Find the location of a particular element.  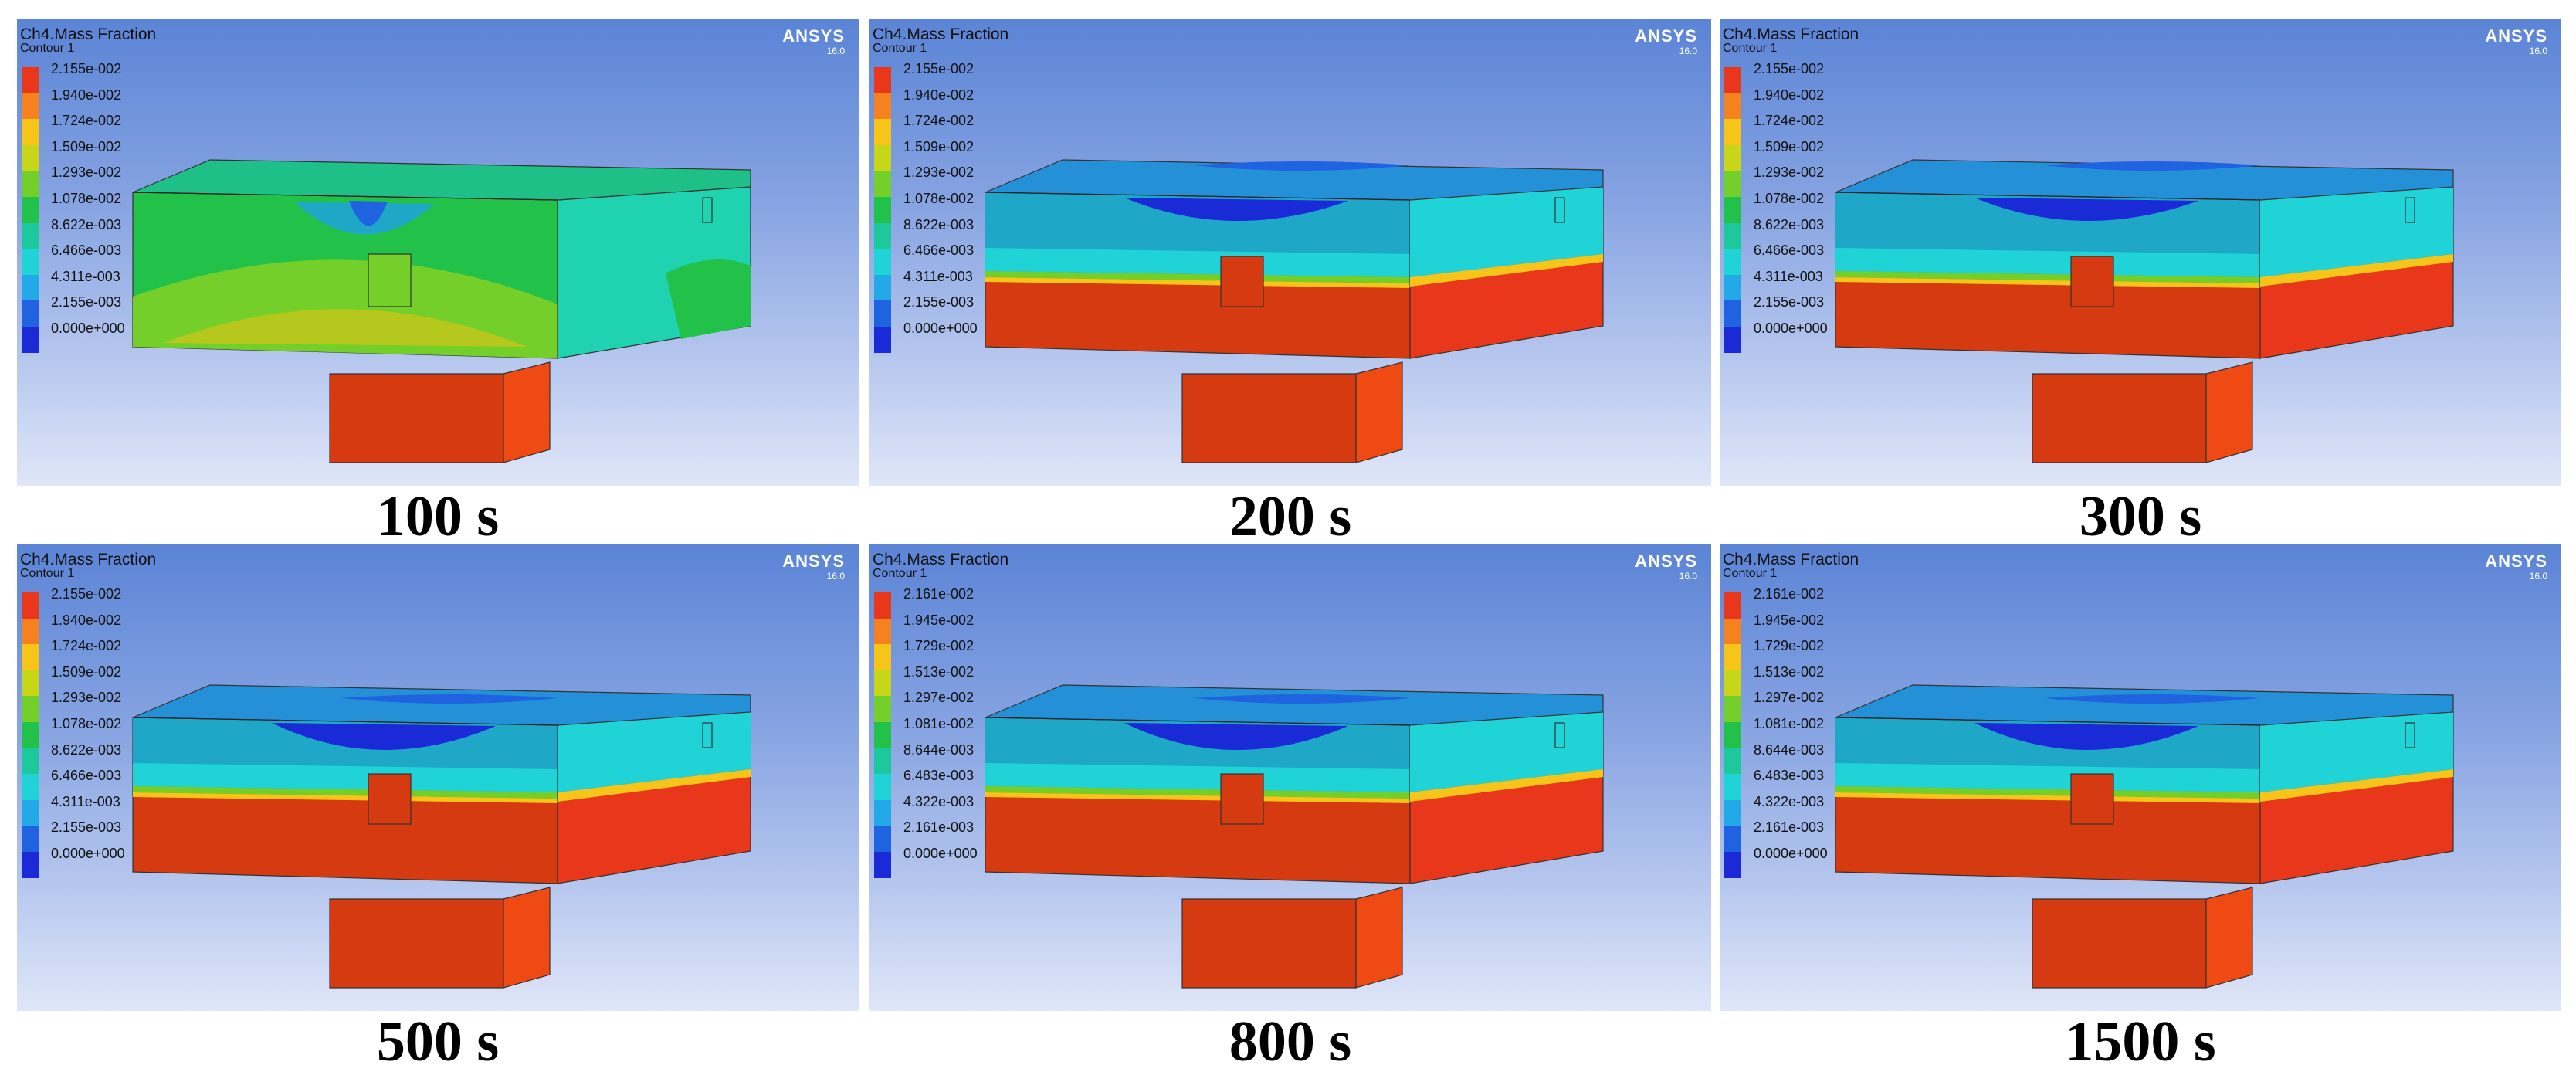

legend-tick-label: 8.644e-003 is located at coordinates (1789, 750).